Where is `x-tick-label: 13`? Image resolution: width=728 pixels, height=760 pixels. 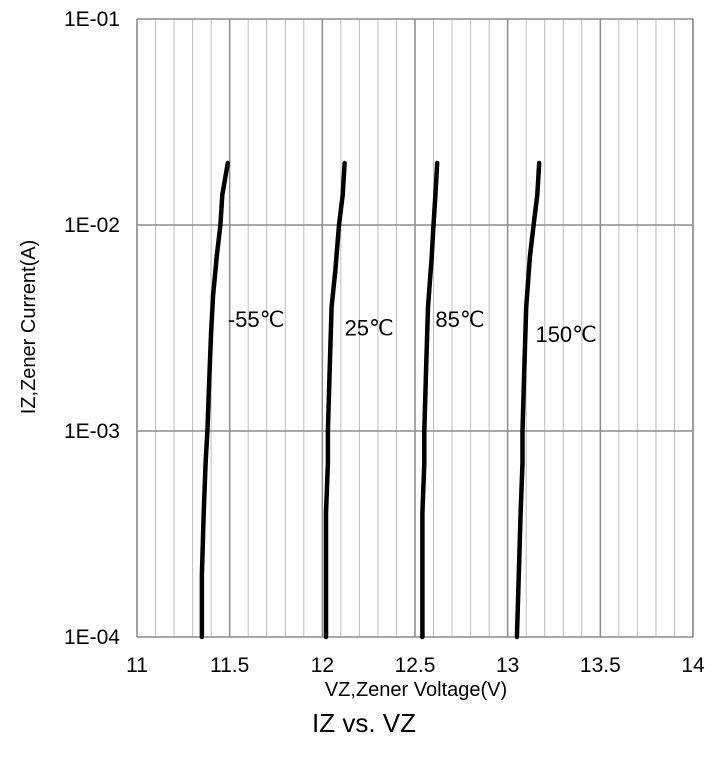 x-tick-label: 13 is located at coordinates (507, 665).